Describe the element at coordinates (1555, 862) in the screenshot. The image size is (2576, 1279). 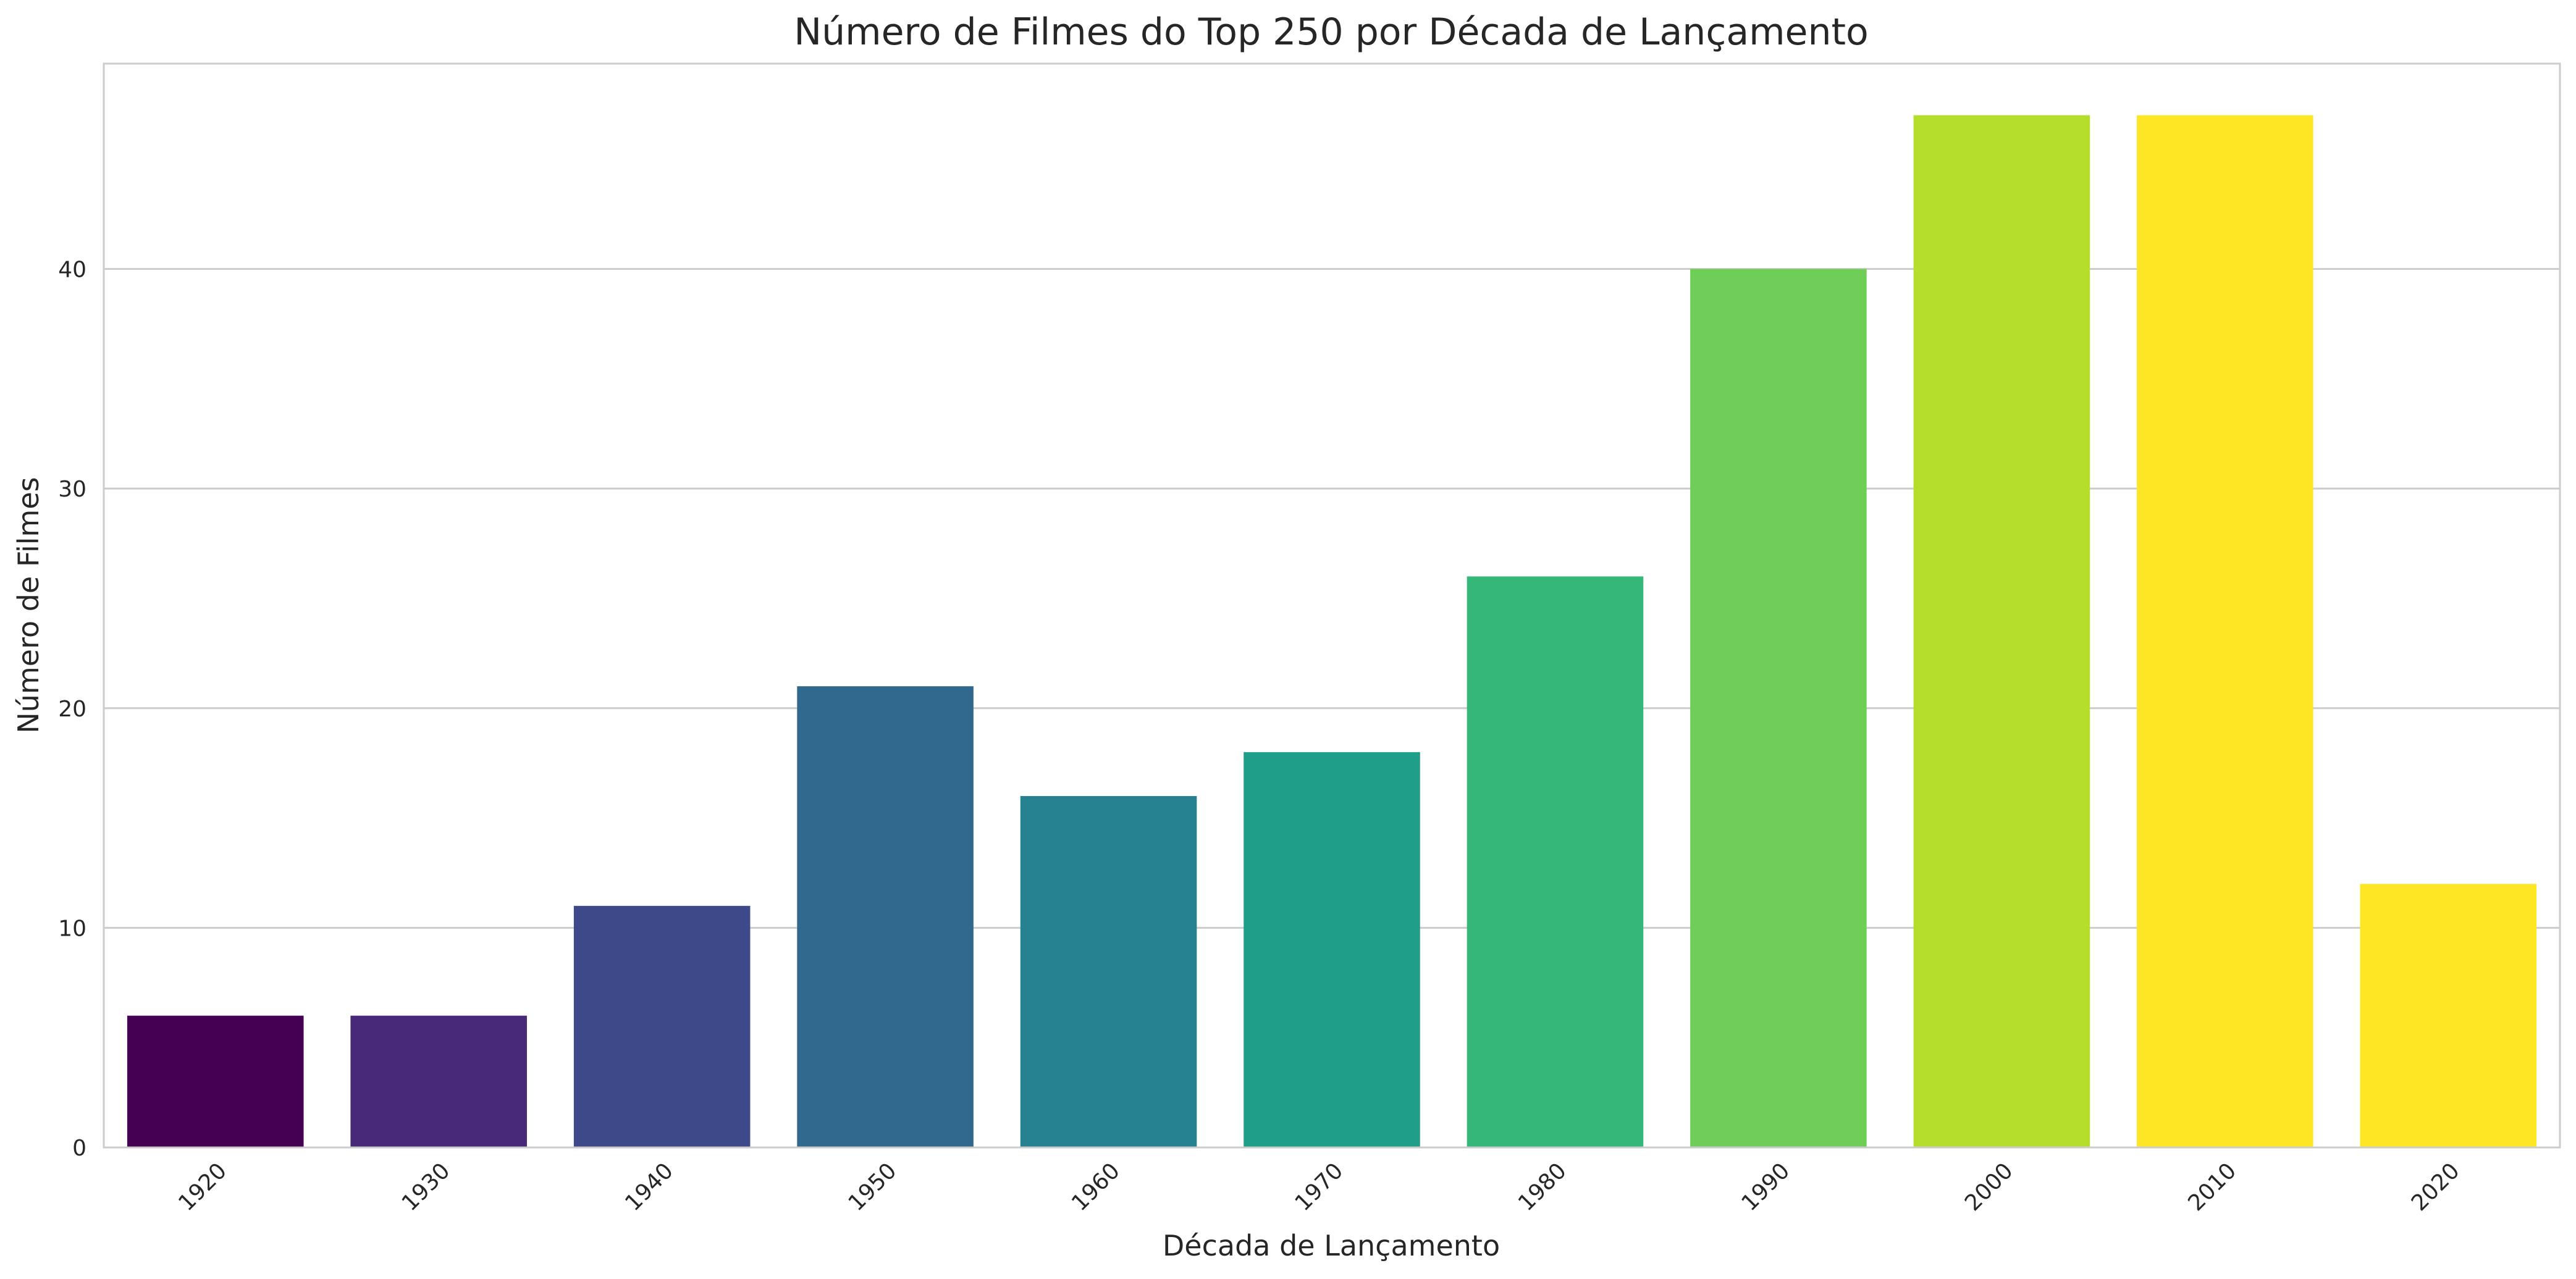
I see `bar-1980` at that location.